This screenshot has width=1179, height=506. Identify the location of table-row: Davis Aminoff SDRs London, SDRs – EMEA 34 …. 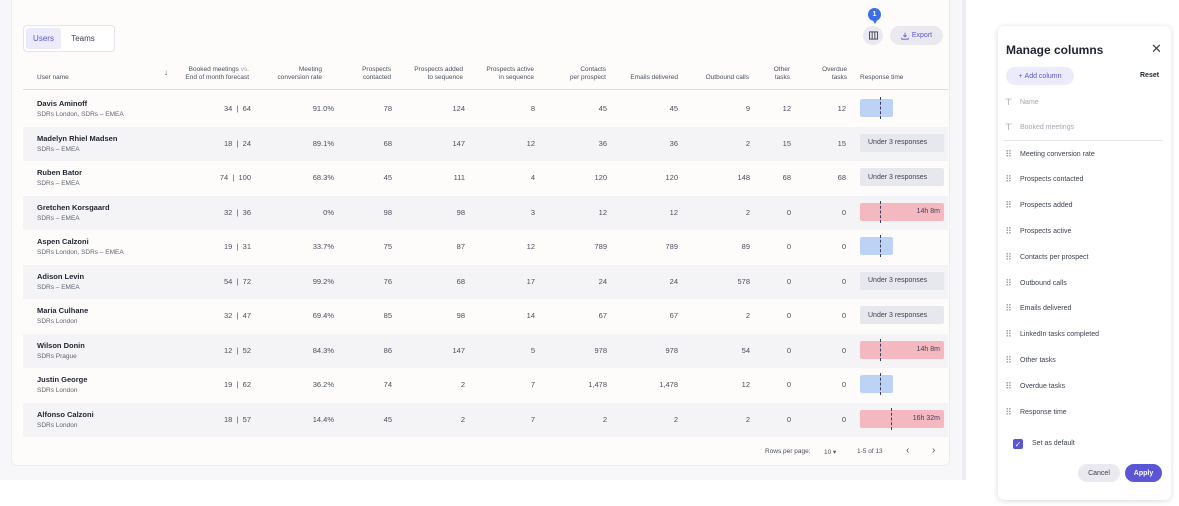
(485, 109).